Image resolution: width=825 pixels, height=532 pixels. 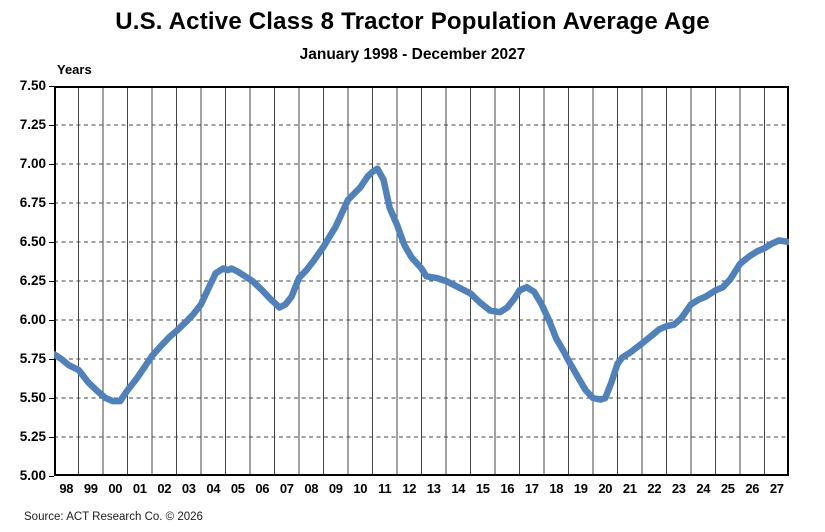 I want to click on x-tick-label: 98, so click(x=66, y=488).